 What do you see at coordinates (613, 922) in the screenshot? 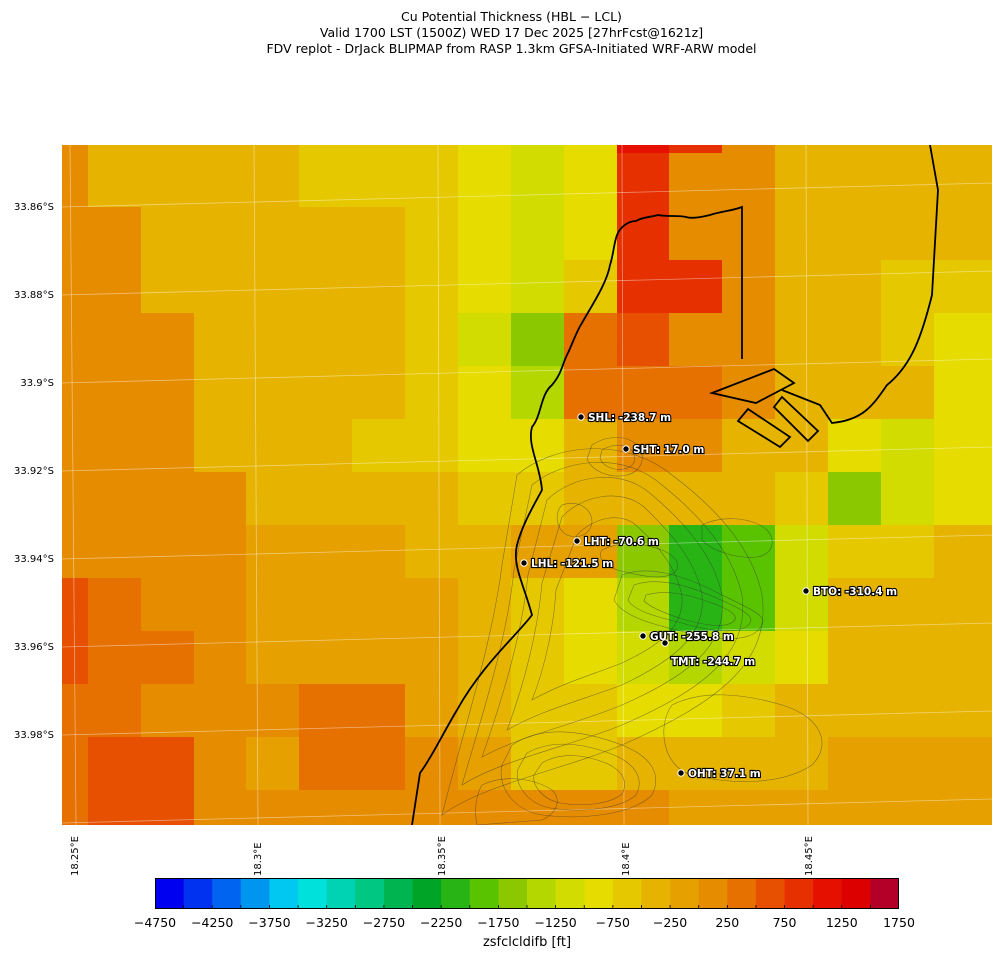
I see `colorbar-tick-label: −750` at bounding box center [613, 922].